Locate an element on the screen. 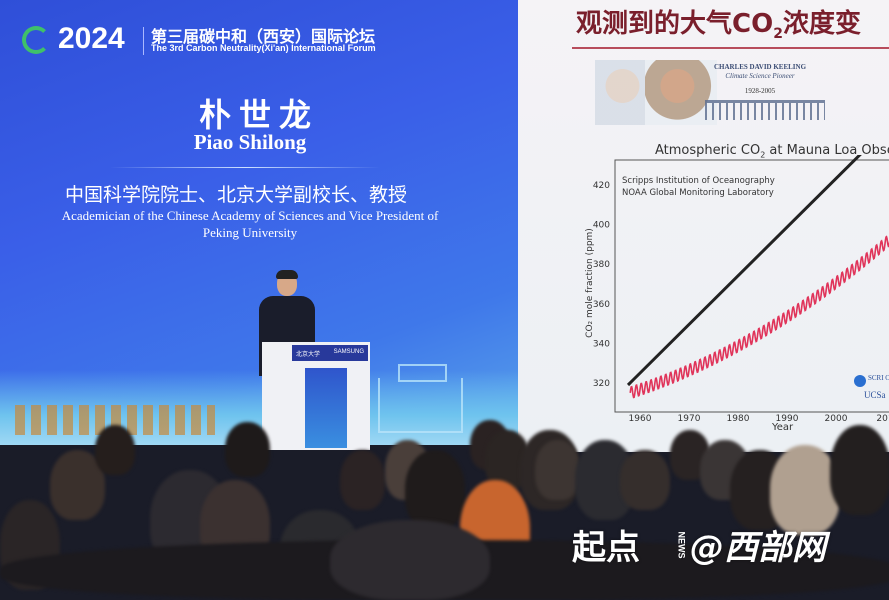 This screenshot has width=889, height=600. speaker-name-en: Piao Shilong is located at coordinates (250, 142).